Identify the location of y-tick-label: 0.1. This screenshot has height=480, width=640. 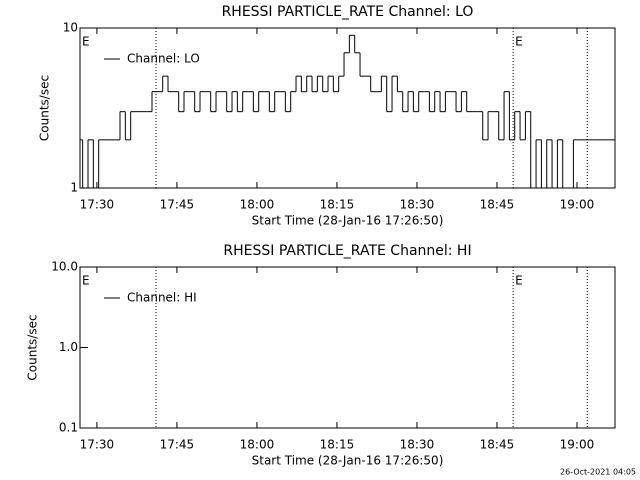
(68, 428).